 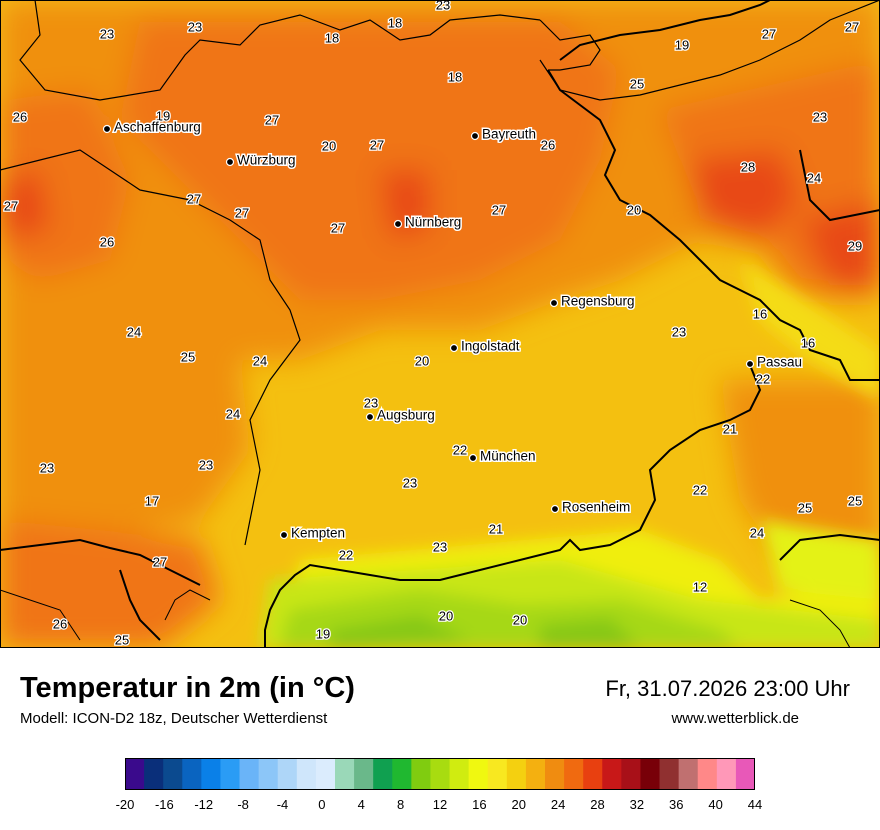 What do you see at coordinates (596, 507) in the screenshot?
I see `city-label: Rosenheim` at bounding box center [596, 507].